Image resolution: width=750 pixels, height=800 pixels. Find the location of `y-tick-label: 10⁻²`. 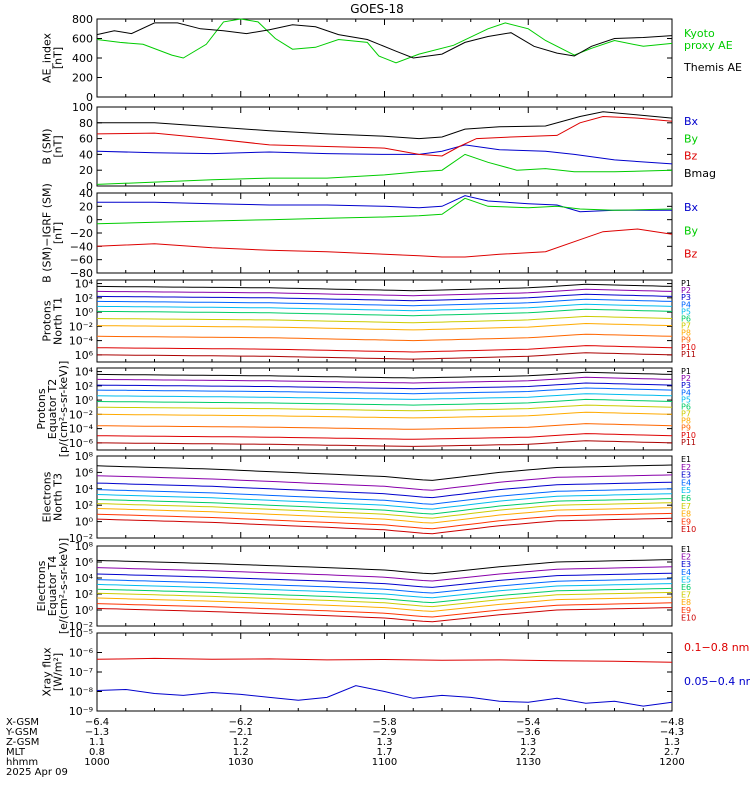

y-tick-label: 10⁻² is located at coordinates (81, 414).